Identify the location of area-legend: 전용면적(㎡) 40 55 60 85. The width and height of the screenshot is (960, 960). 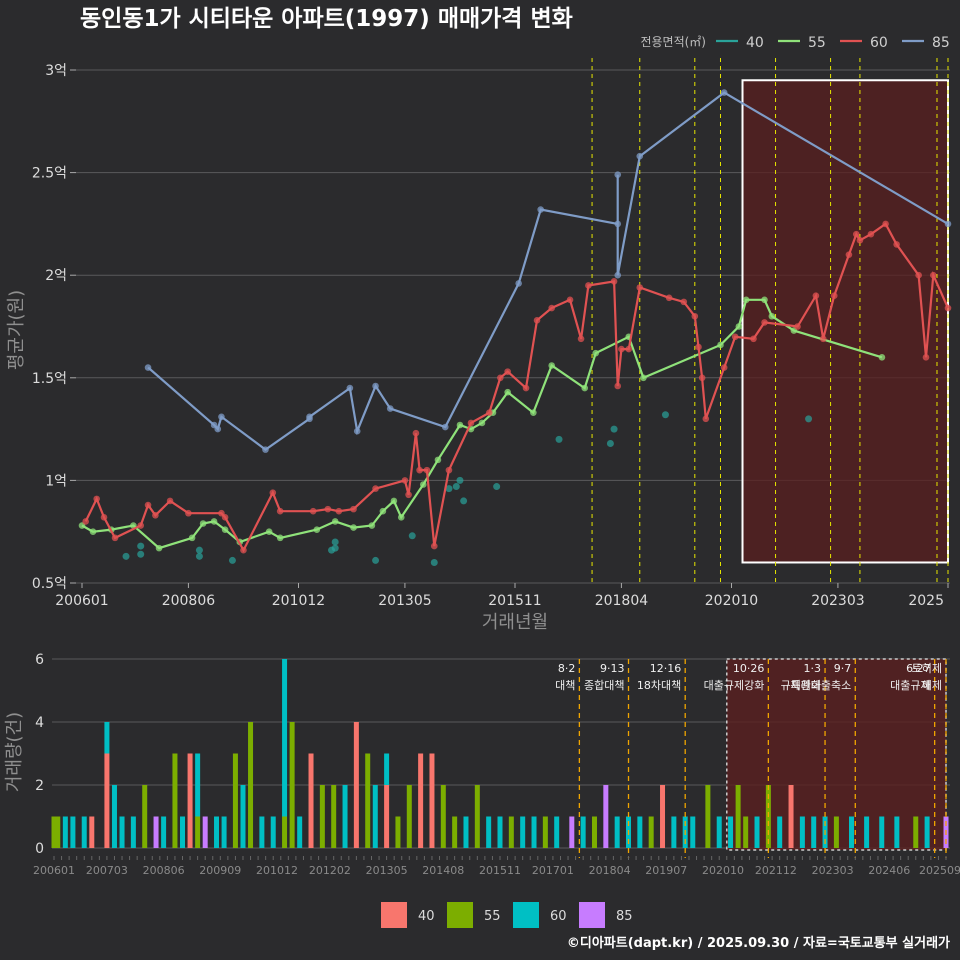
(794, 43).